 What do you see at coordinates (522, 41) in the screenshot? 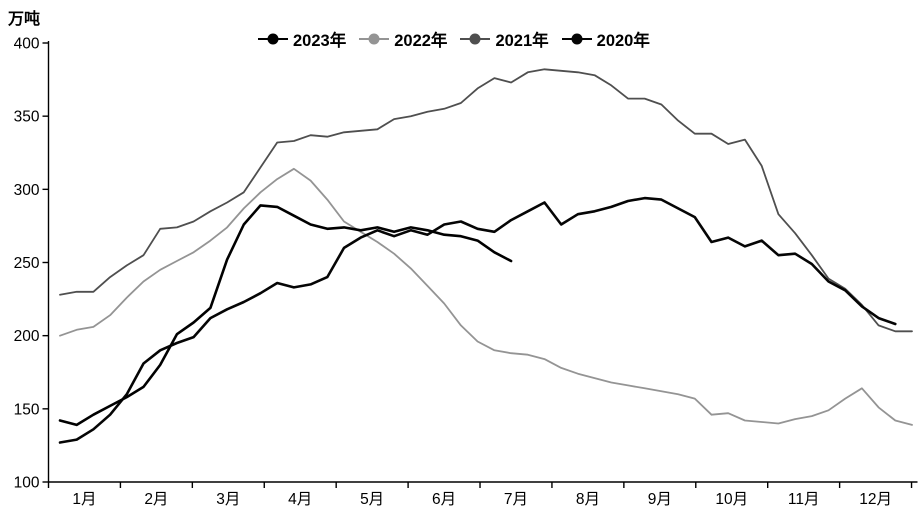
I see `legend-label: 2021年` at bounding box center [522, 41].